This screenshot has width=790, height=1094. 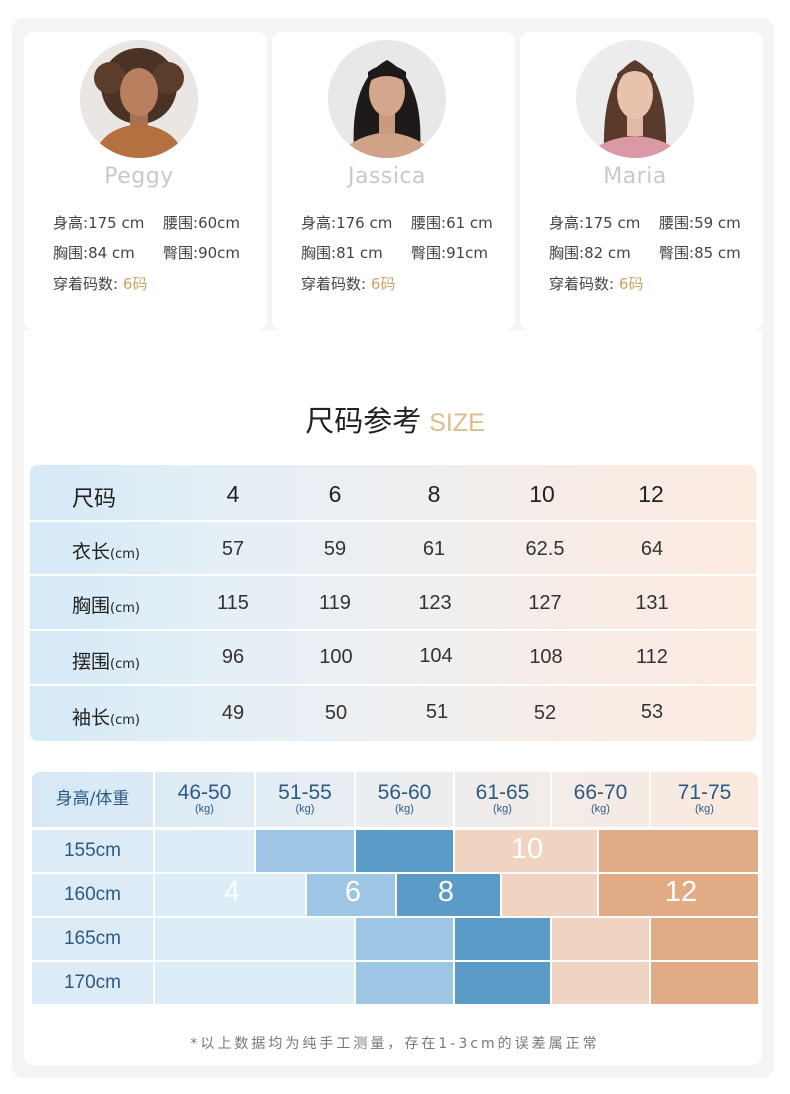 I want to click on section-title: 尺码参考 SIZE, so click(x=395, y=419).